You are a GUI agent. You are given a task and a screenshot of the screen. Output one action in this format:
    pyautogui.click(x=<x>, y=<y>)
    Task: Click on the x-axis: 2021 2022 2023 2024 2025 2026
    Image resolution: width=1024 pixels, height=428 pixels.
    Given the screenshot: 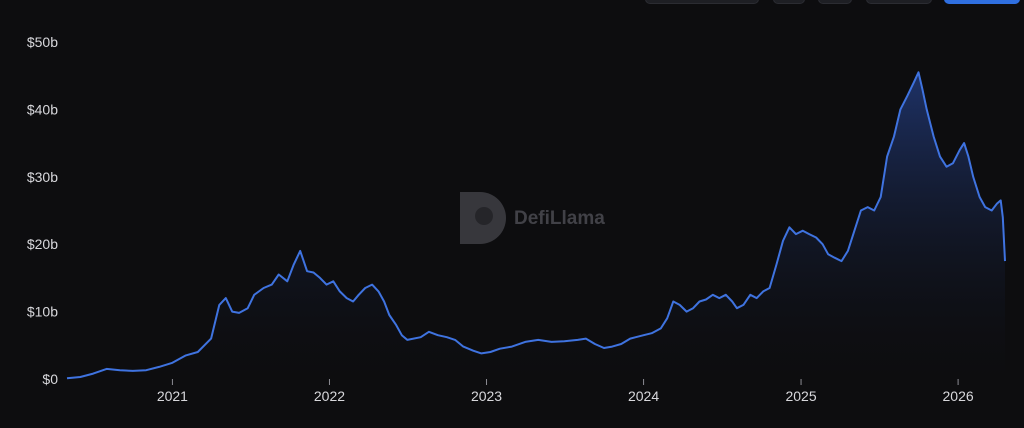 What is the action you would take?
    pyautogui.click(x=565, y=391)
    